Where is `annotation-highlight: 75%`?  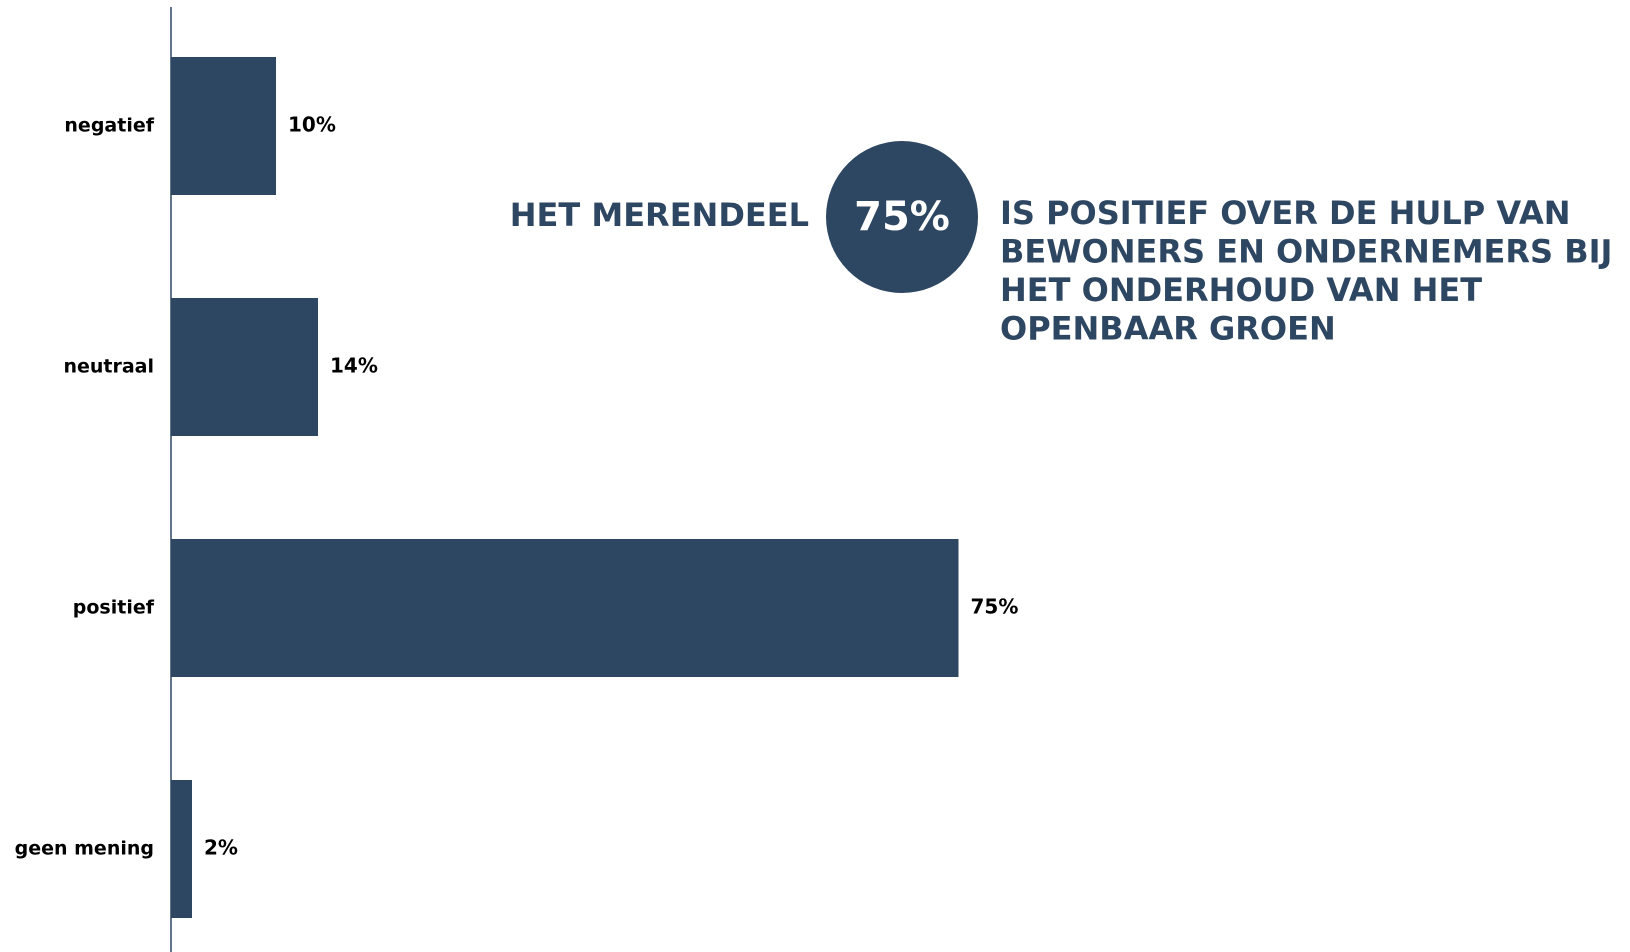 annotation-highlight: 75% is located at coordinates (902, 217).